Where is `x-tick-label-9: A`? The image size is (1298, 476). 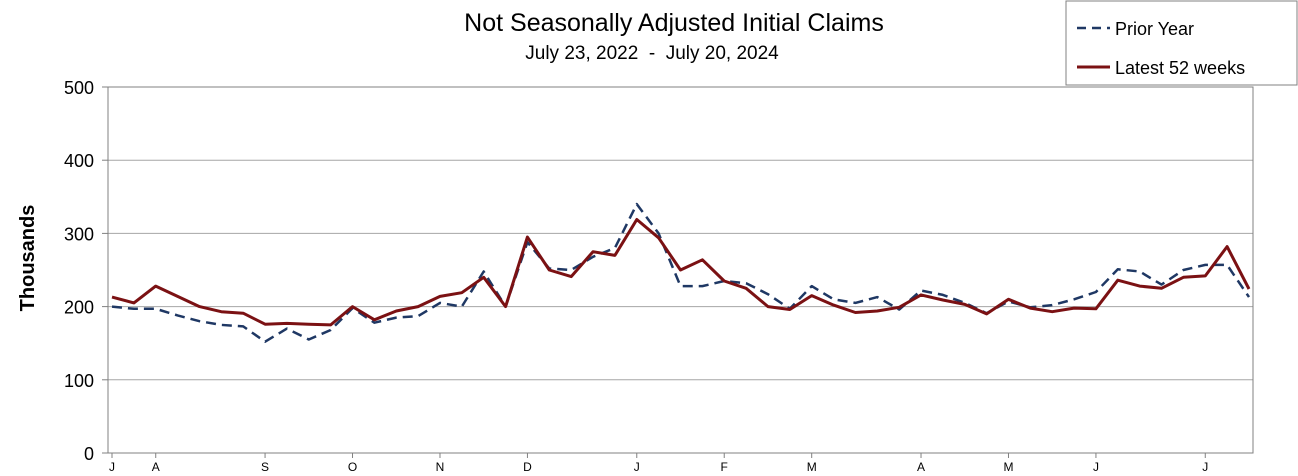
x-tick-label-9: A is located at coordinates (921, 467).